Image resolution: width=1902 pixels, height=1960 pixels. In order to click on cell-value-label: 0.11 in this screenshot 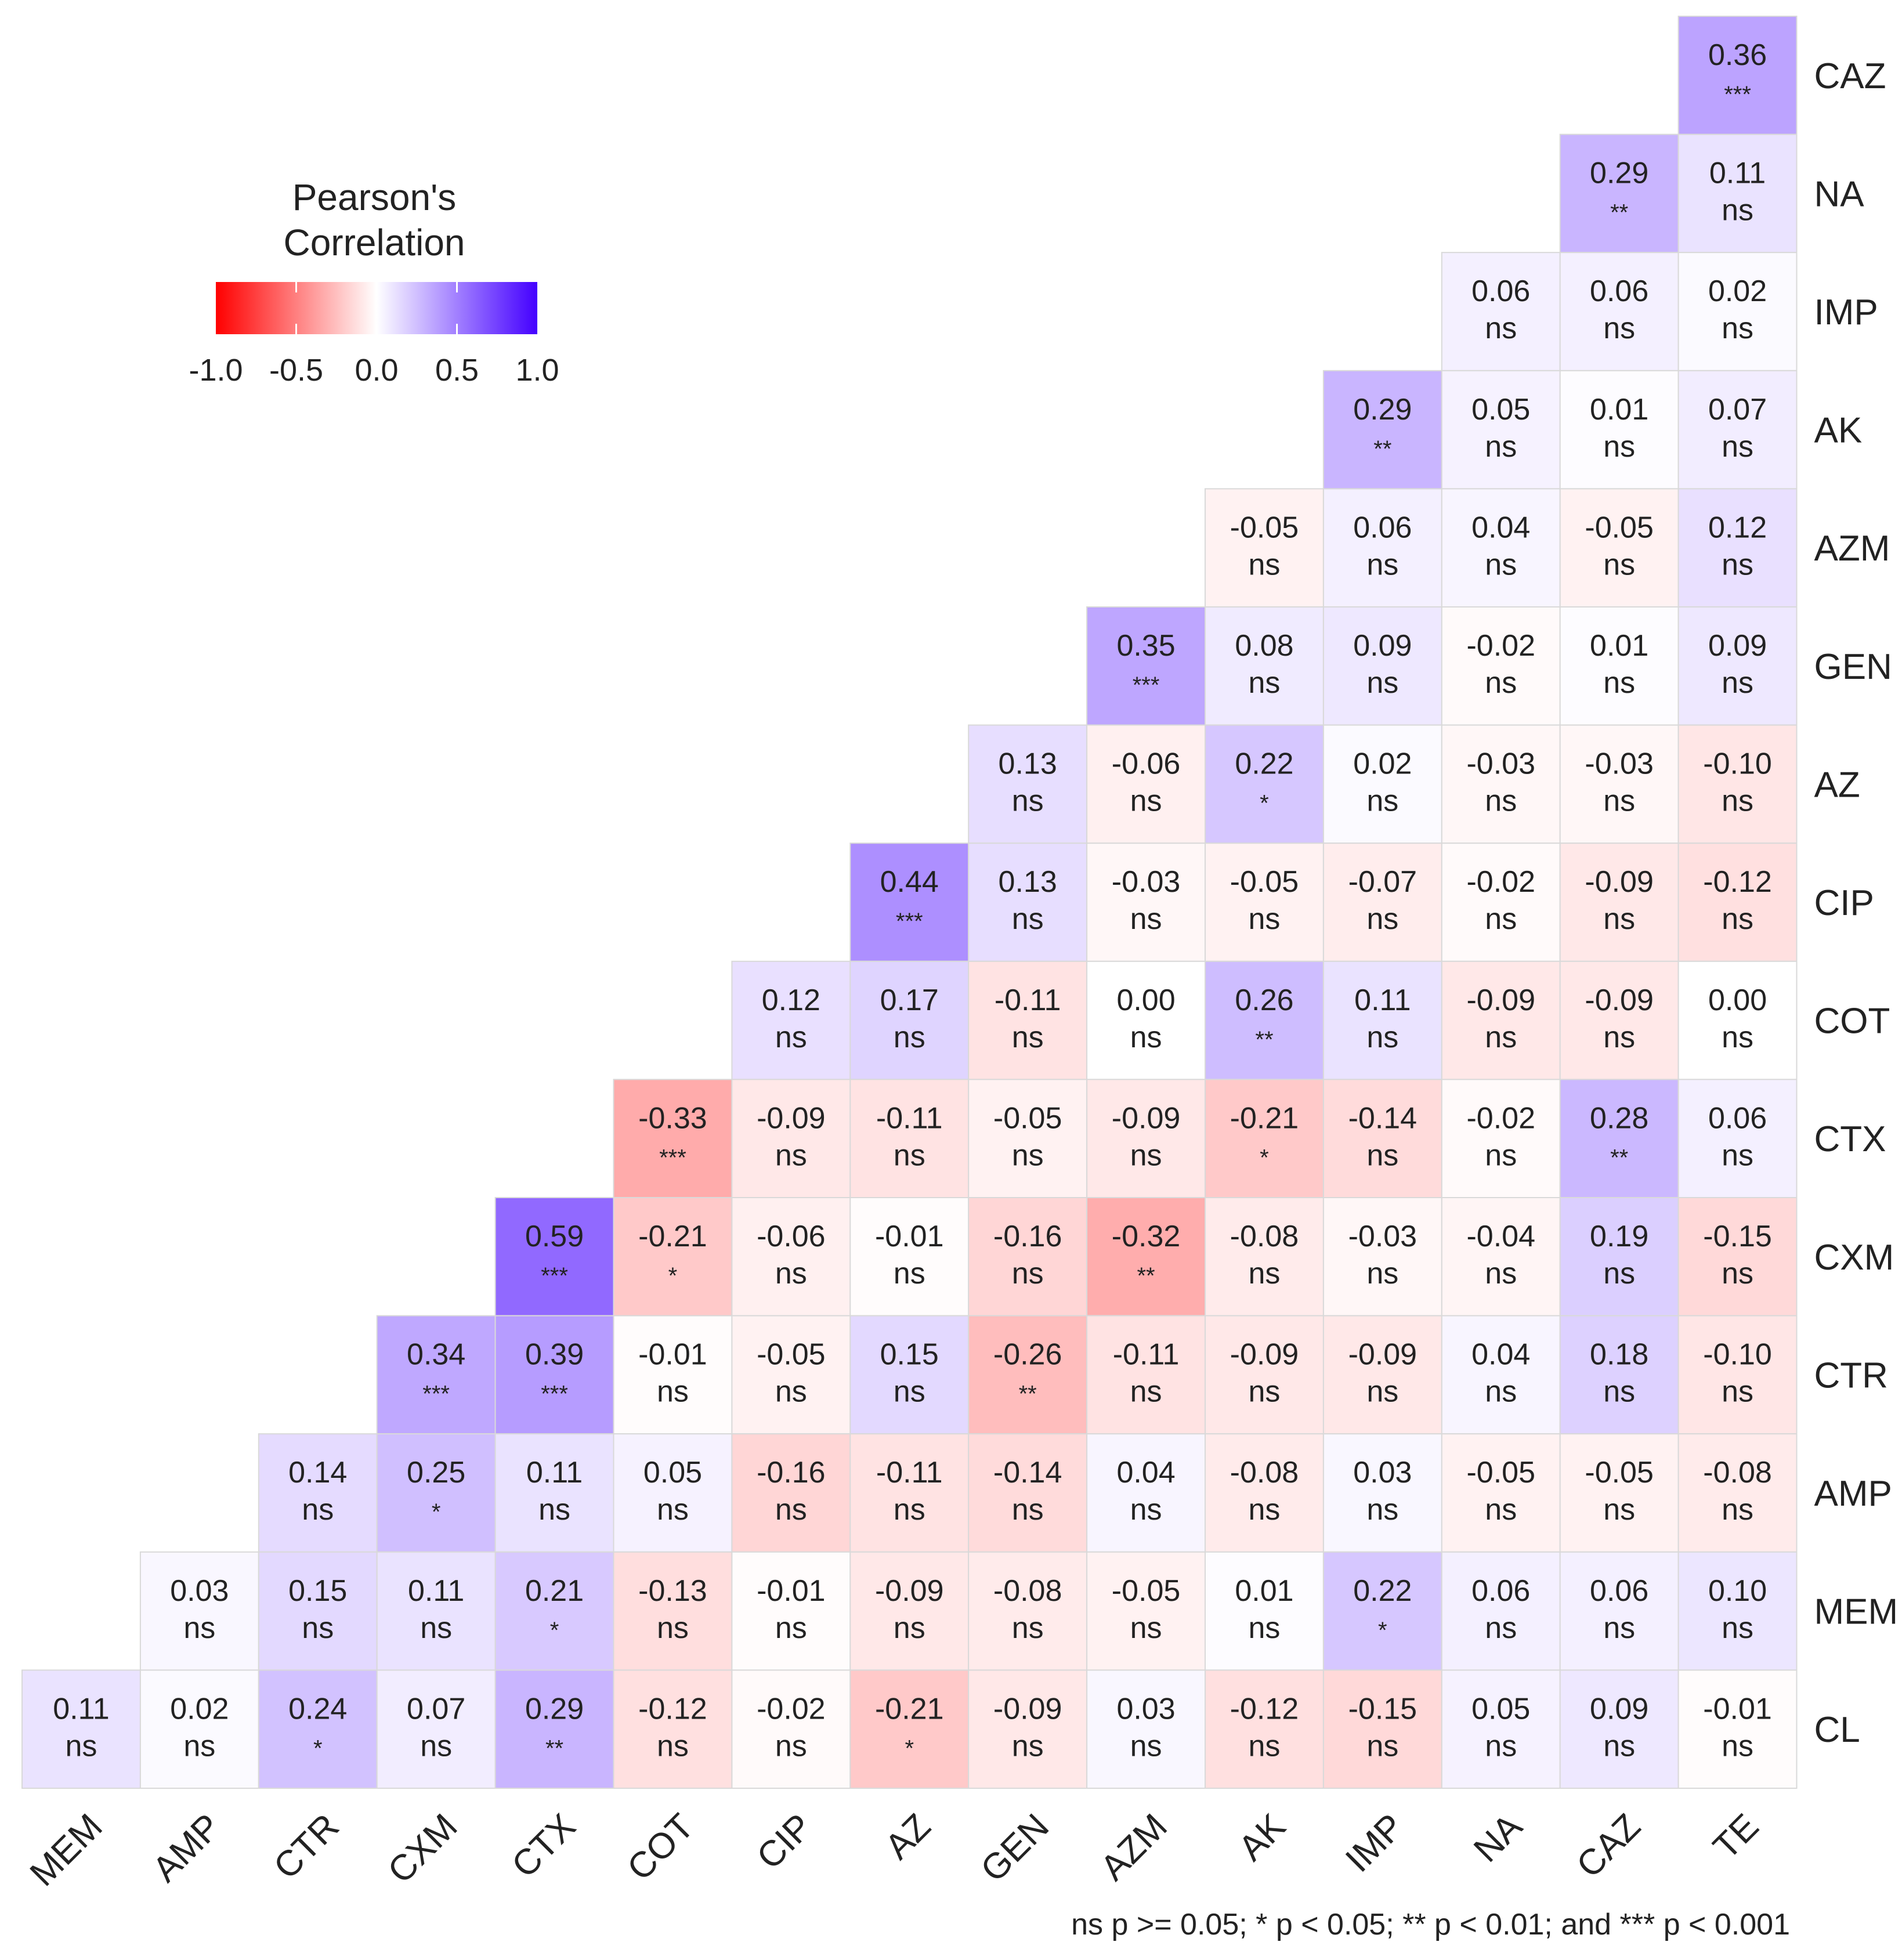, I will do `click(81, 1709)`.